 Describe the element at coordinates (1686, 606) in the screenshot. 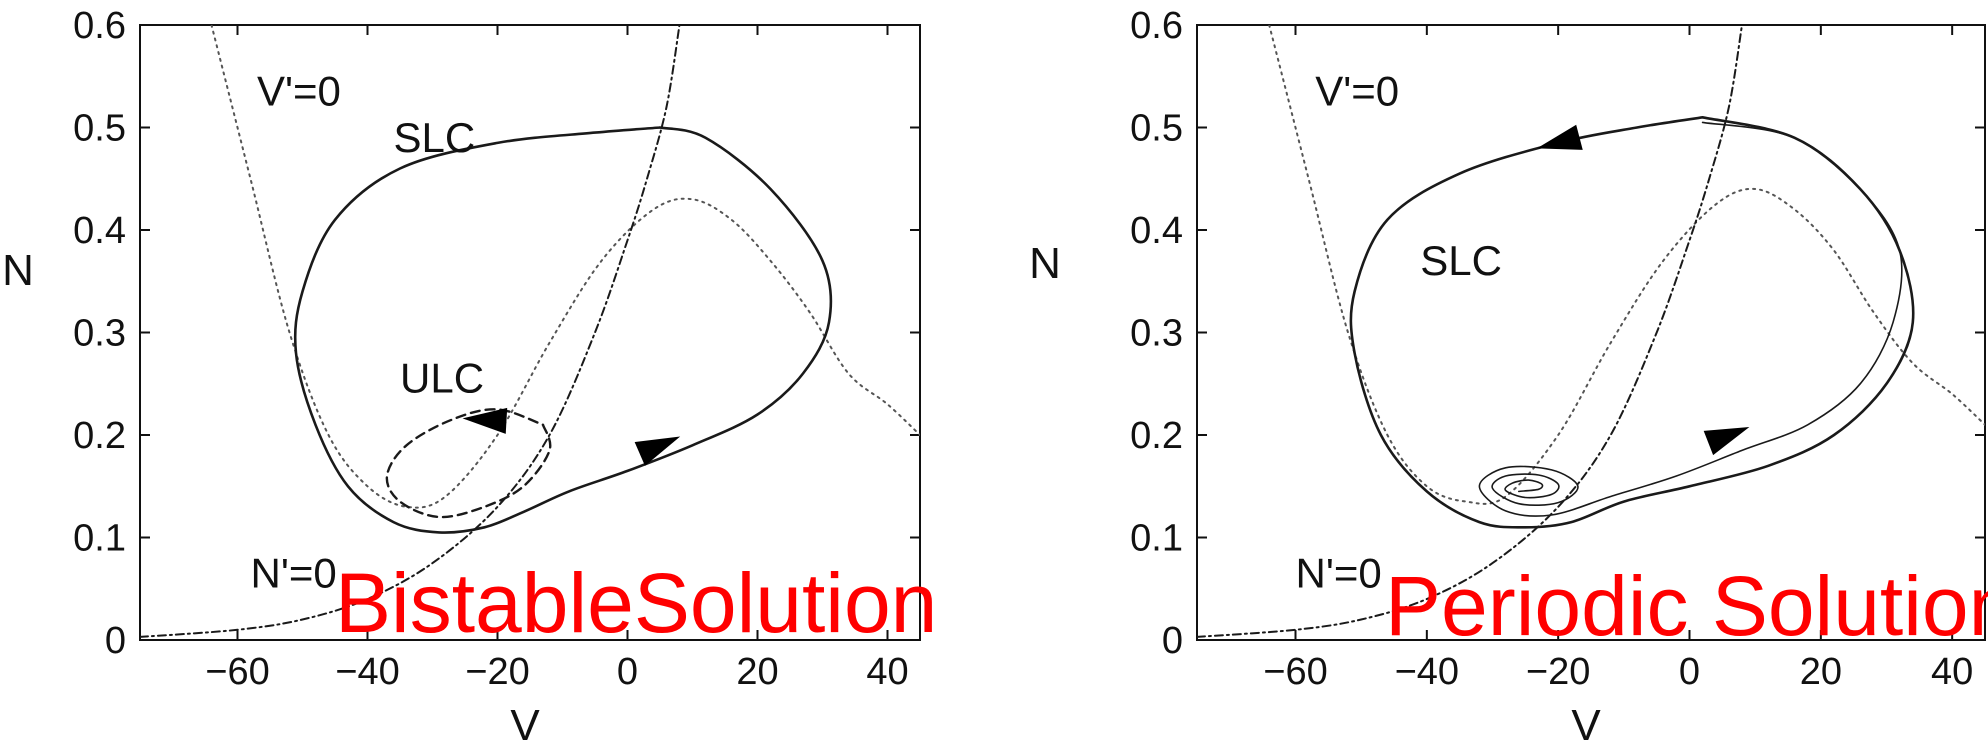

I see `overlay-solution-label: Periodic Solution` at that location.